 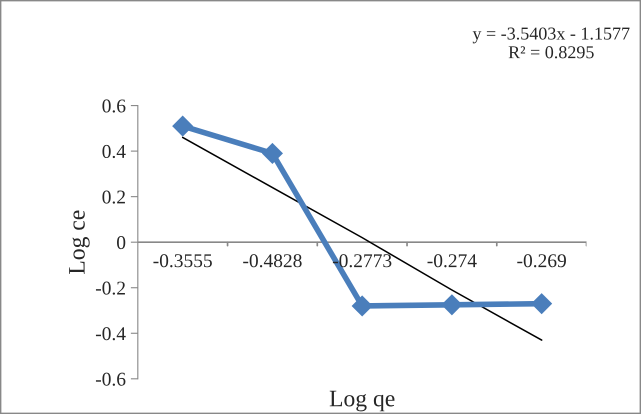 What do you see at coordinates (362, 401) in the screenshot?
I see `x-axis-title: Log qe` at bounding box center [362, 401].